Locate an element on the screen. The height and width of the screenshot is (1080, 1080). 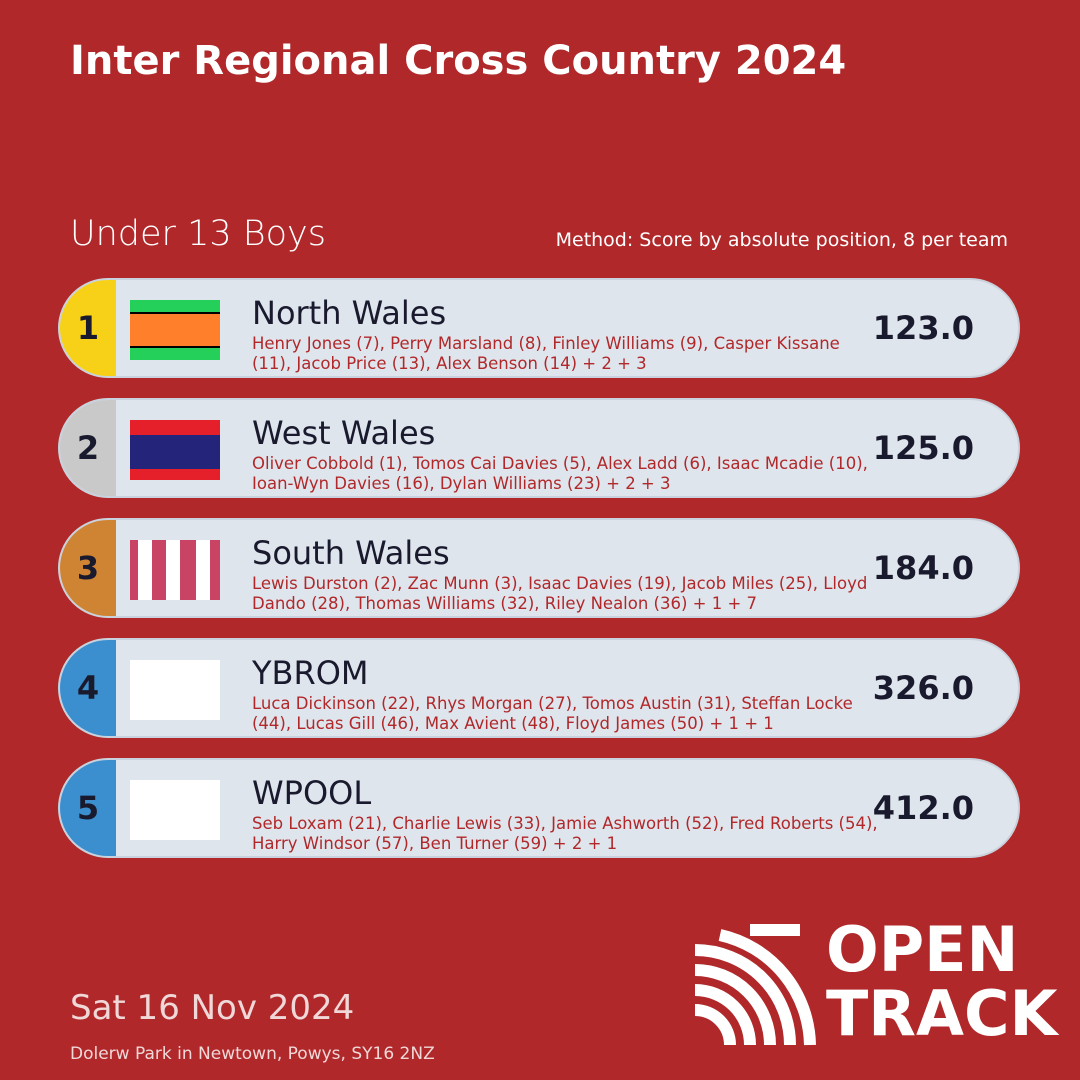
logo-mark is located at coordinates (755, 985).